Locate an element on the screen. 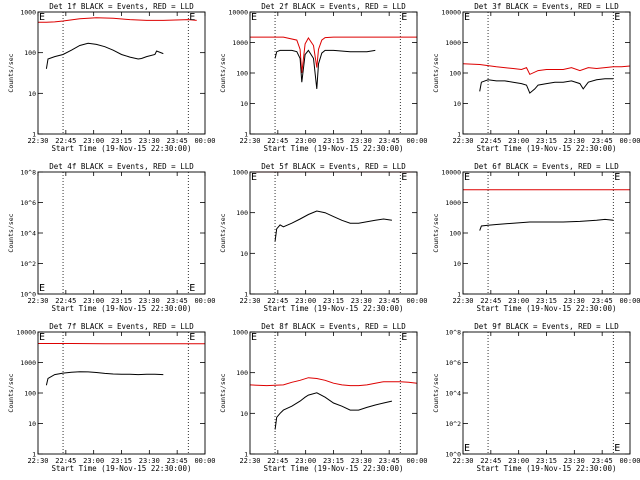 Image resolution: width=640 pixels, height=480 pixels. chart-title: Det 7f BLACK = Events, RED = LLD is located at coordinates (121, 326).